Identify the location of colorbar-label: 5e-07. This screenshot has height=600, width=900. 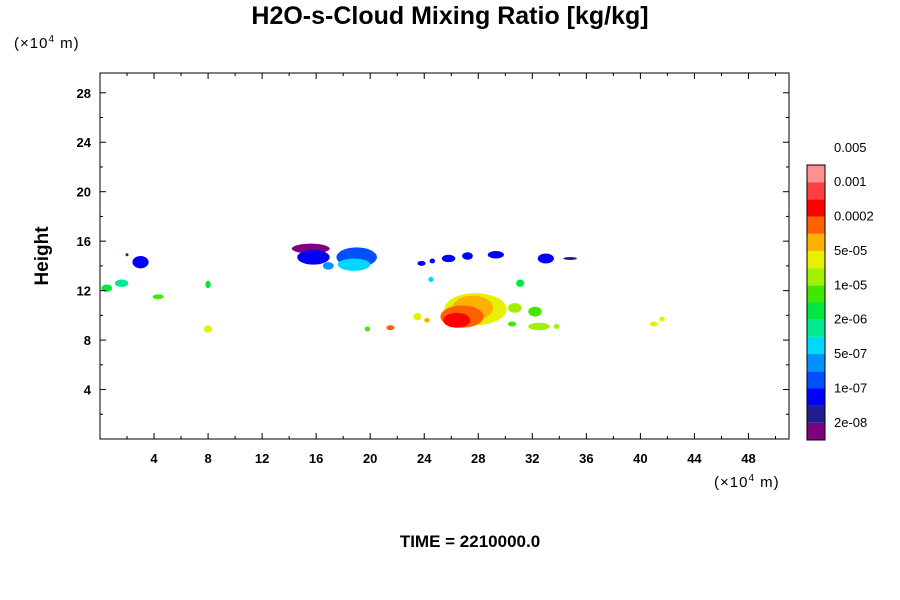
(850, 353).